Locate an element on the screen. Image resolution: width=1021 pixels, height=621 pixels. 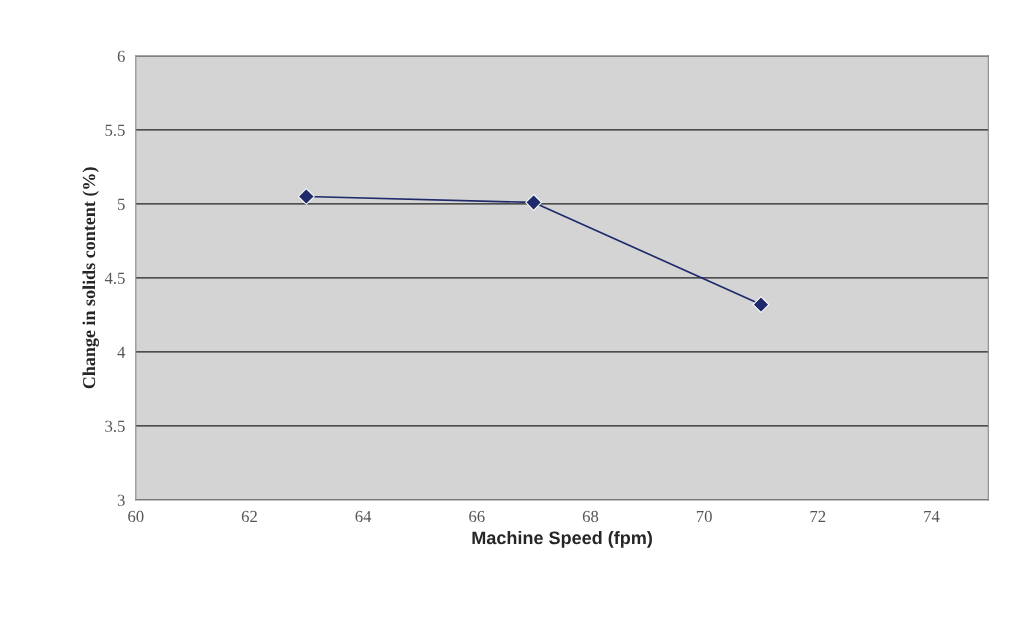
y-tick-label: 4 is located at coordinates (121, 352).